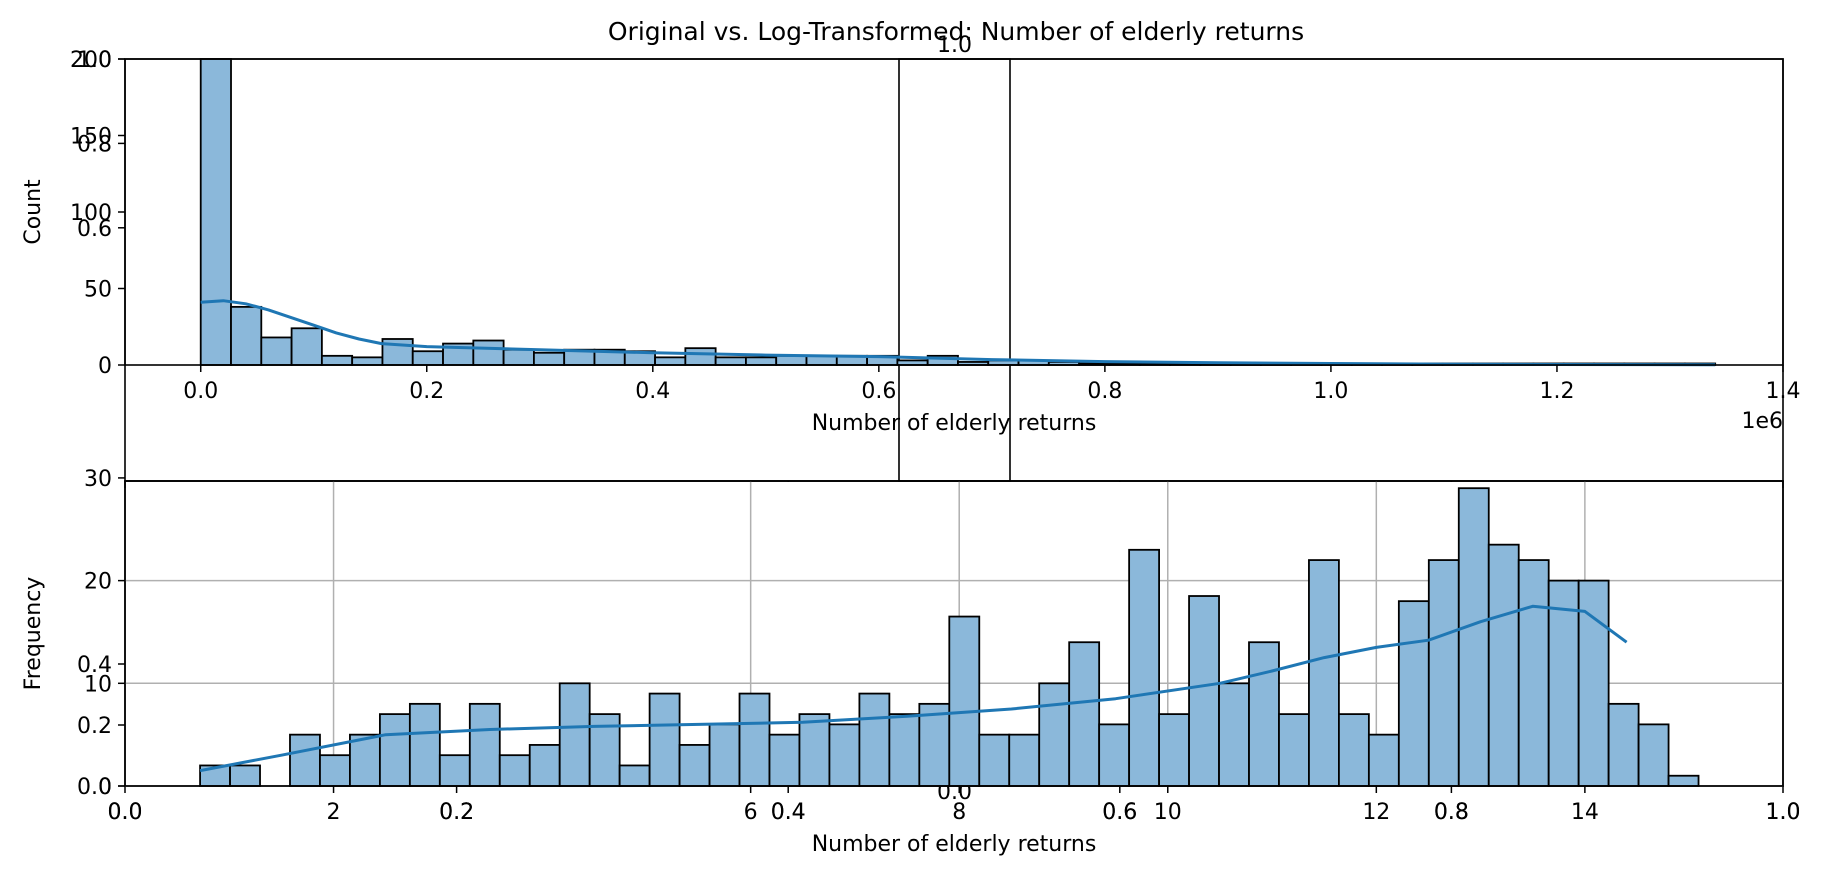  What do you see at coordinates (878, 391) in the screenshot?
I see `orig-hist-xtick-label: 0.6` at bounding box center [878, 391].